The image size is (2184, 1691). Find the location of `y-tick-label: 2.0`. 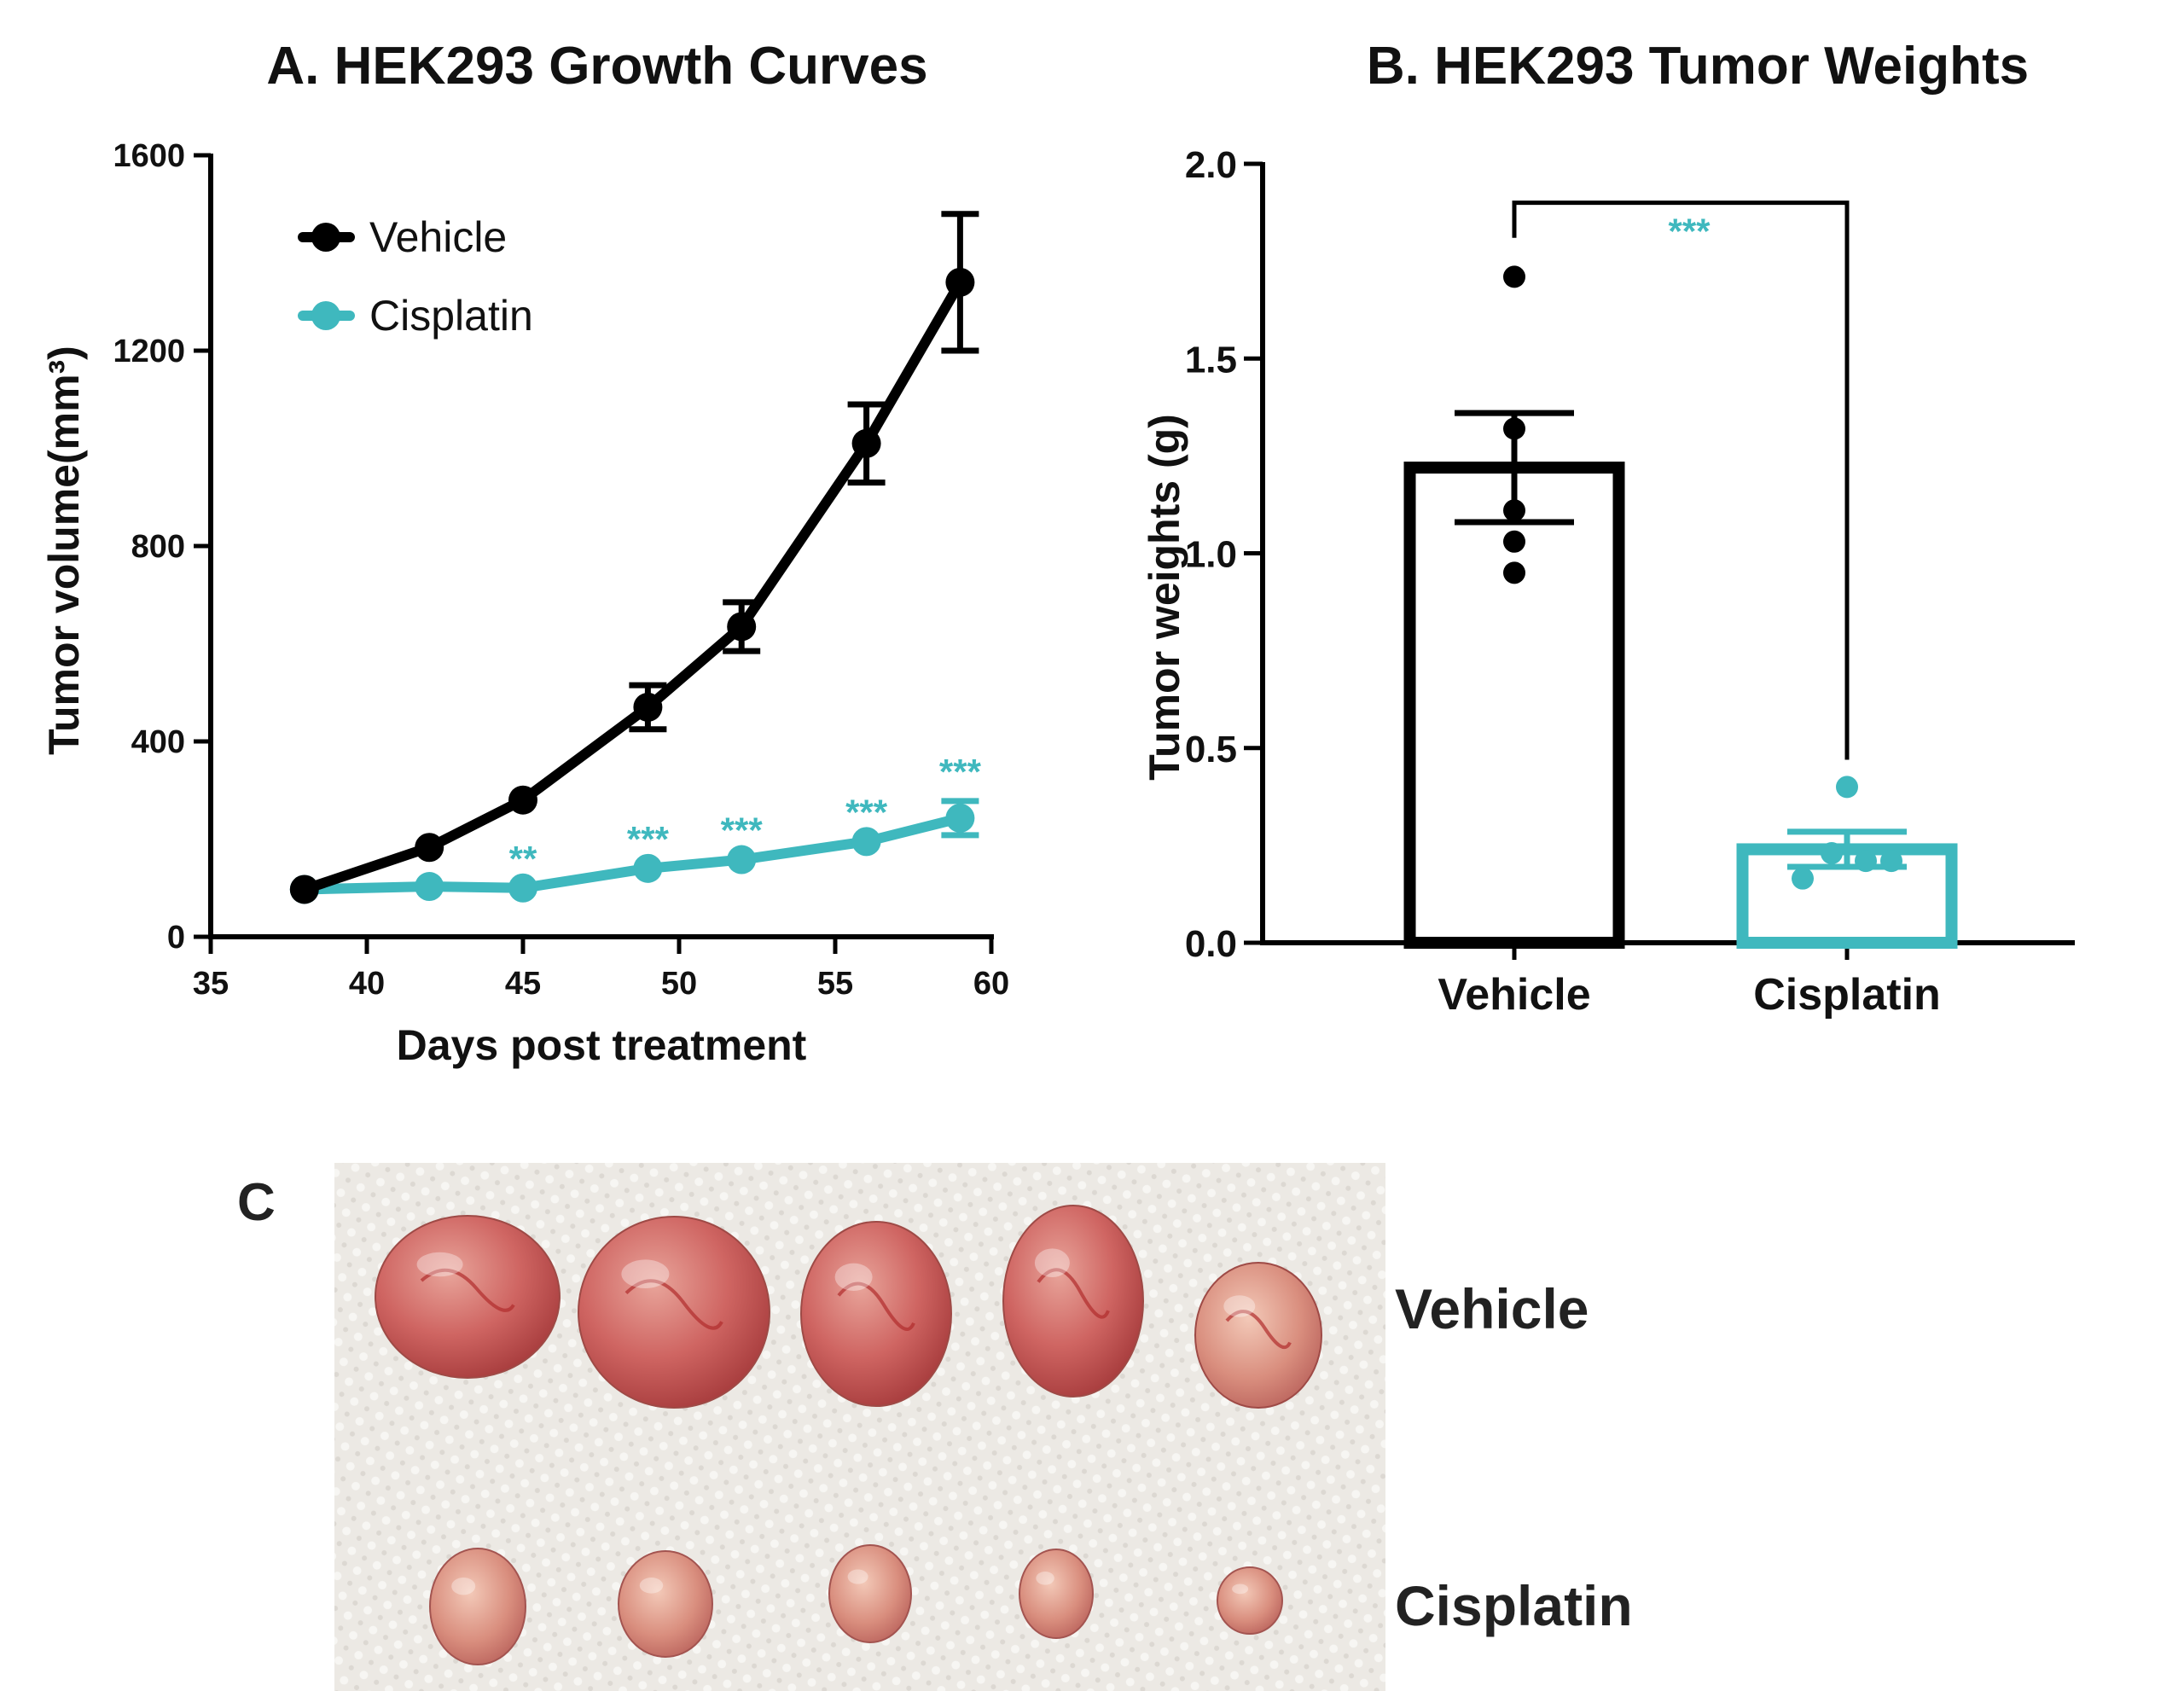

y-tick-label: 2.0 is located at coordinates (1211, 165).